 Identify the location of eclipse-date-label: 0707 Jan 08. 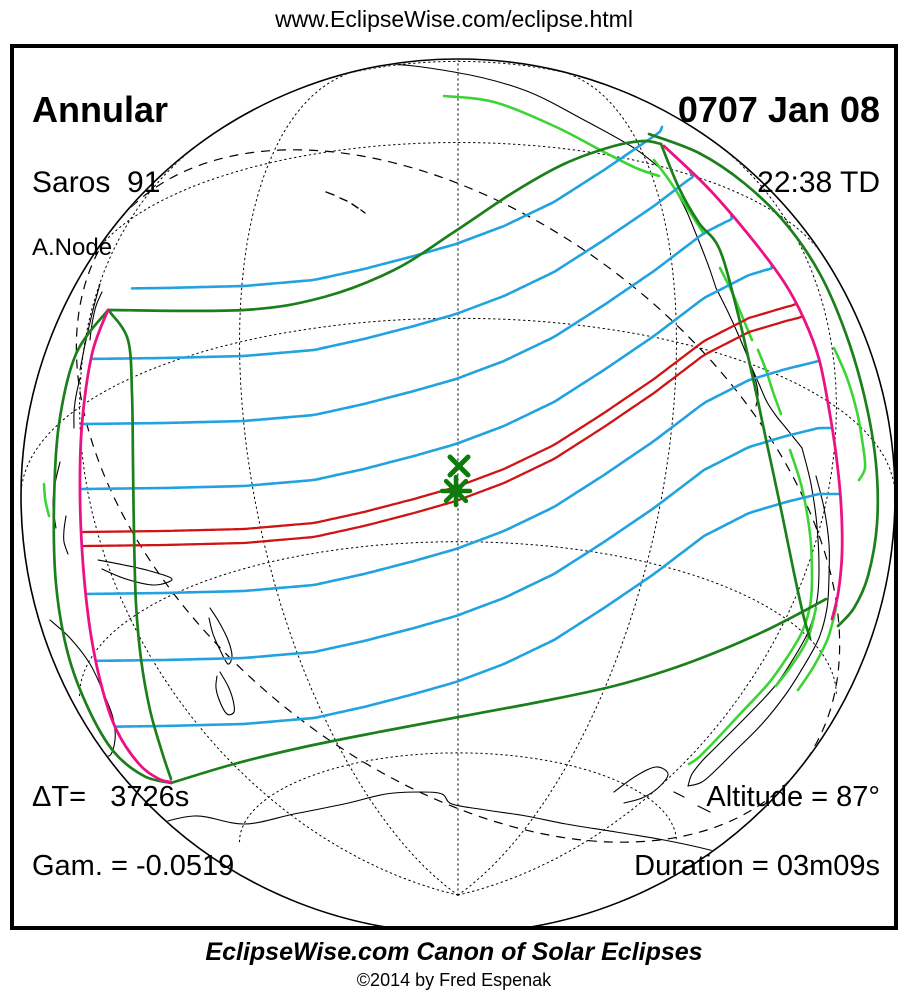
(778, 109).